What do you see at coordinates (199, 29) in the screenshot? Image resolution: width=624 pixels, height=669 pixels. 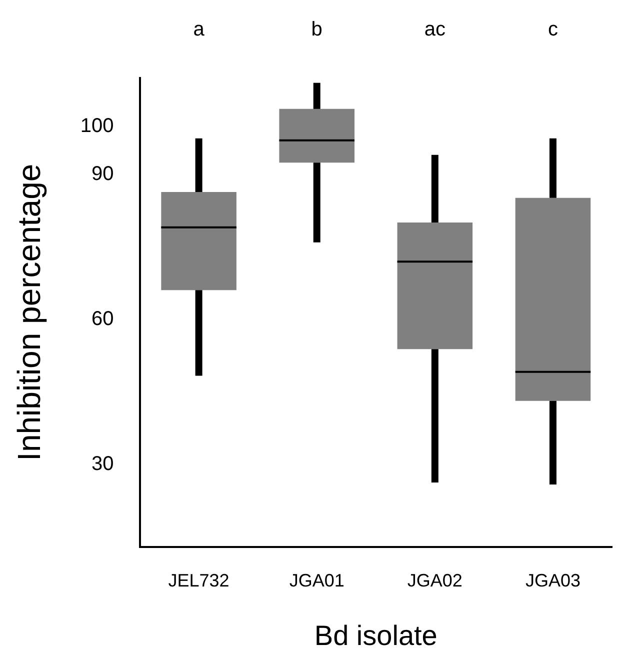 I see `text: a` at bounding box center [199, 29].